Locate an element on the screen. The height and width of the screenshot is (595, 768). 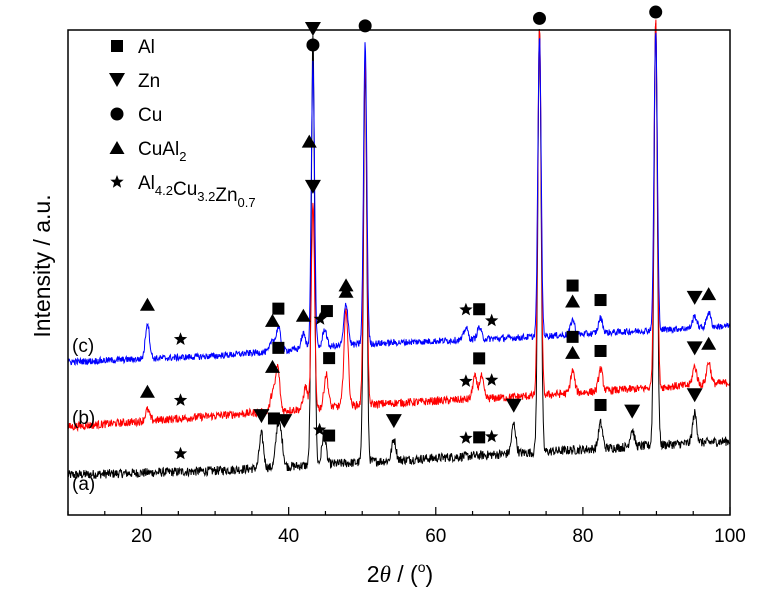
legend-label: Cu is located at coordinates (150, 115).